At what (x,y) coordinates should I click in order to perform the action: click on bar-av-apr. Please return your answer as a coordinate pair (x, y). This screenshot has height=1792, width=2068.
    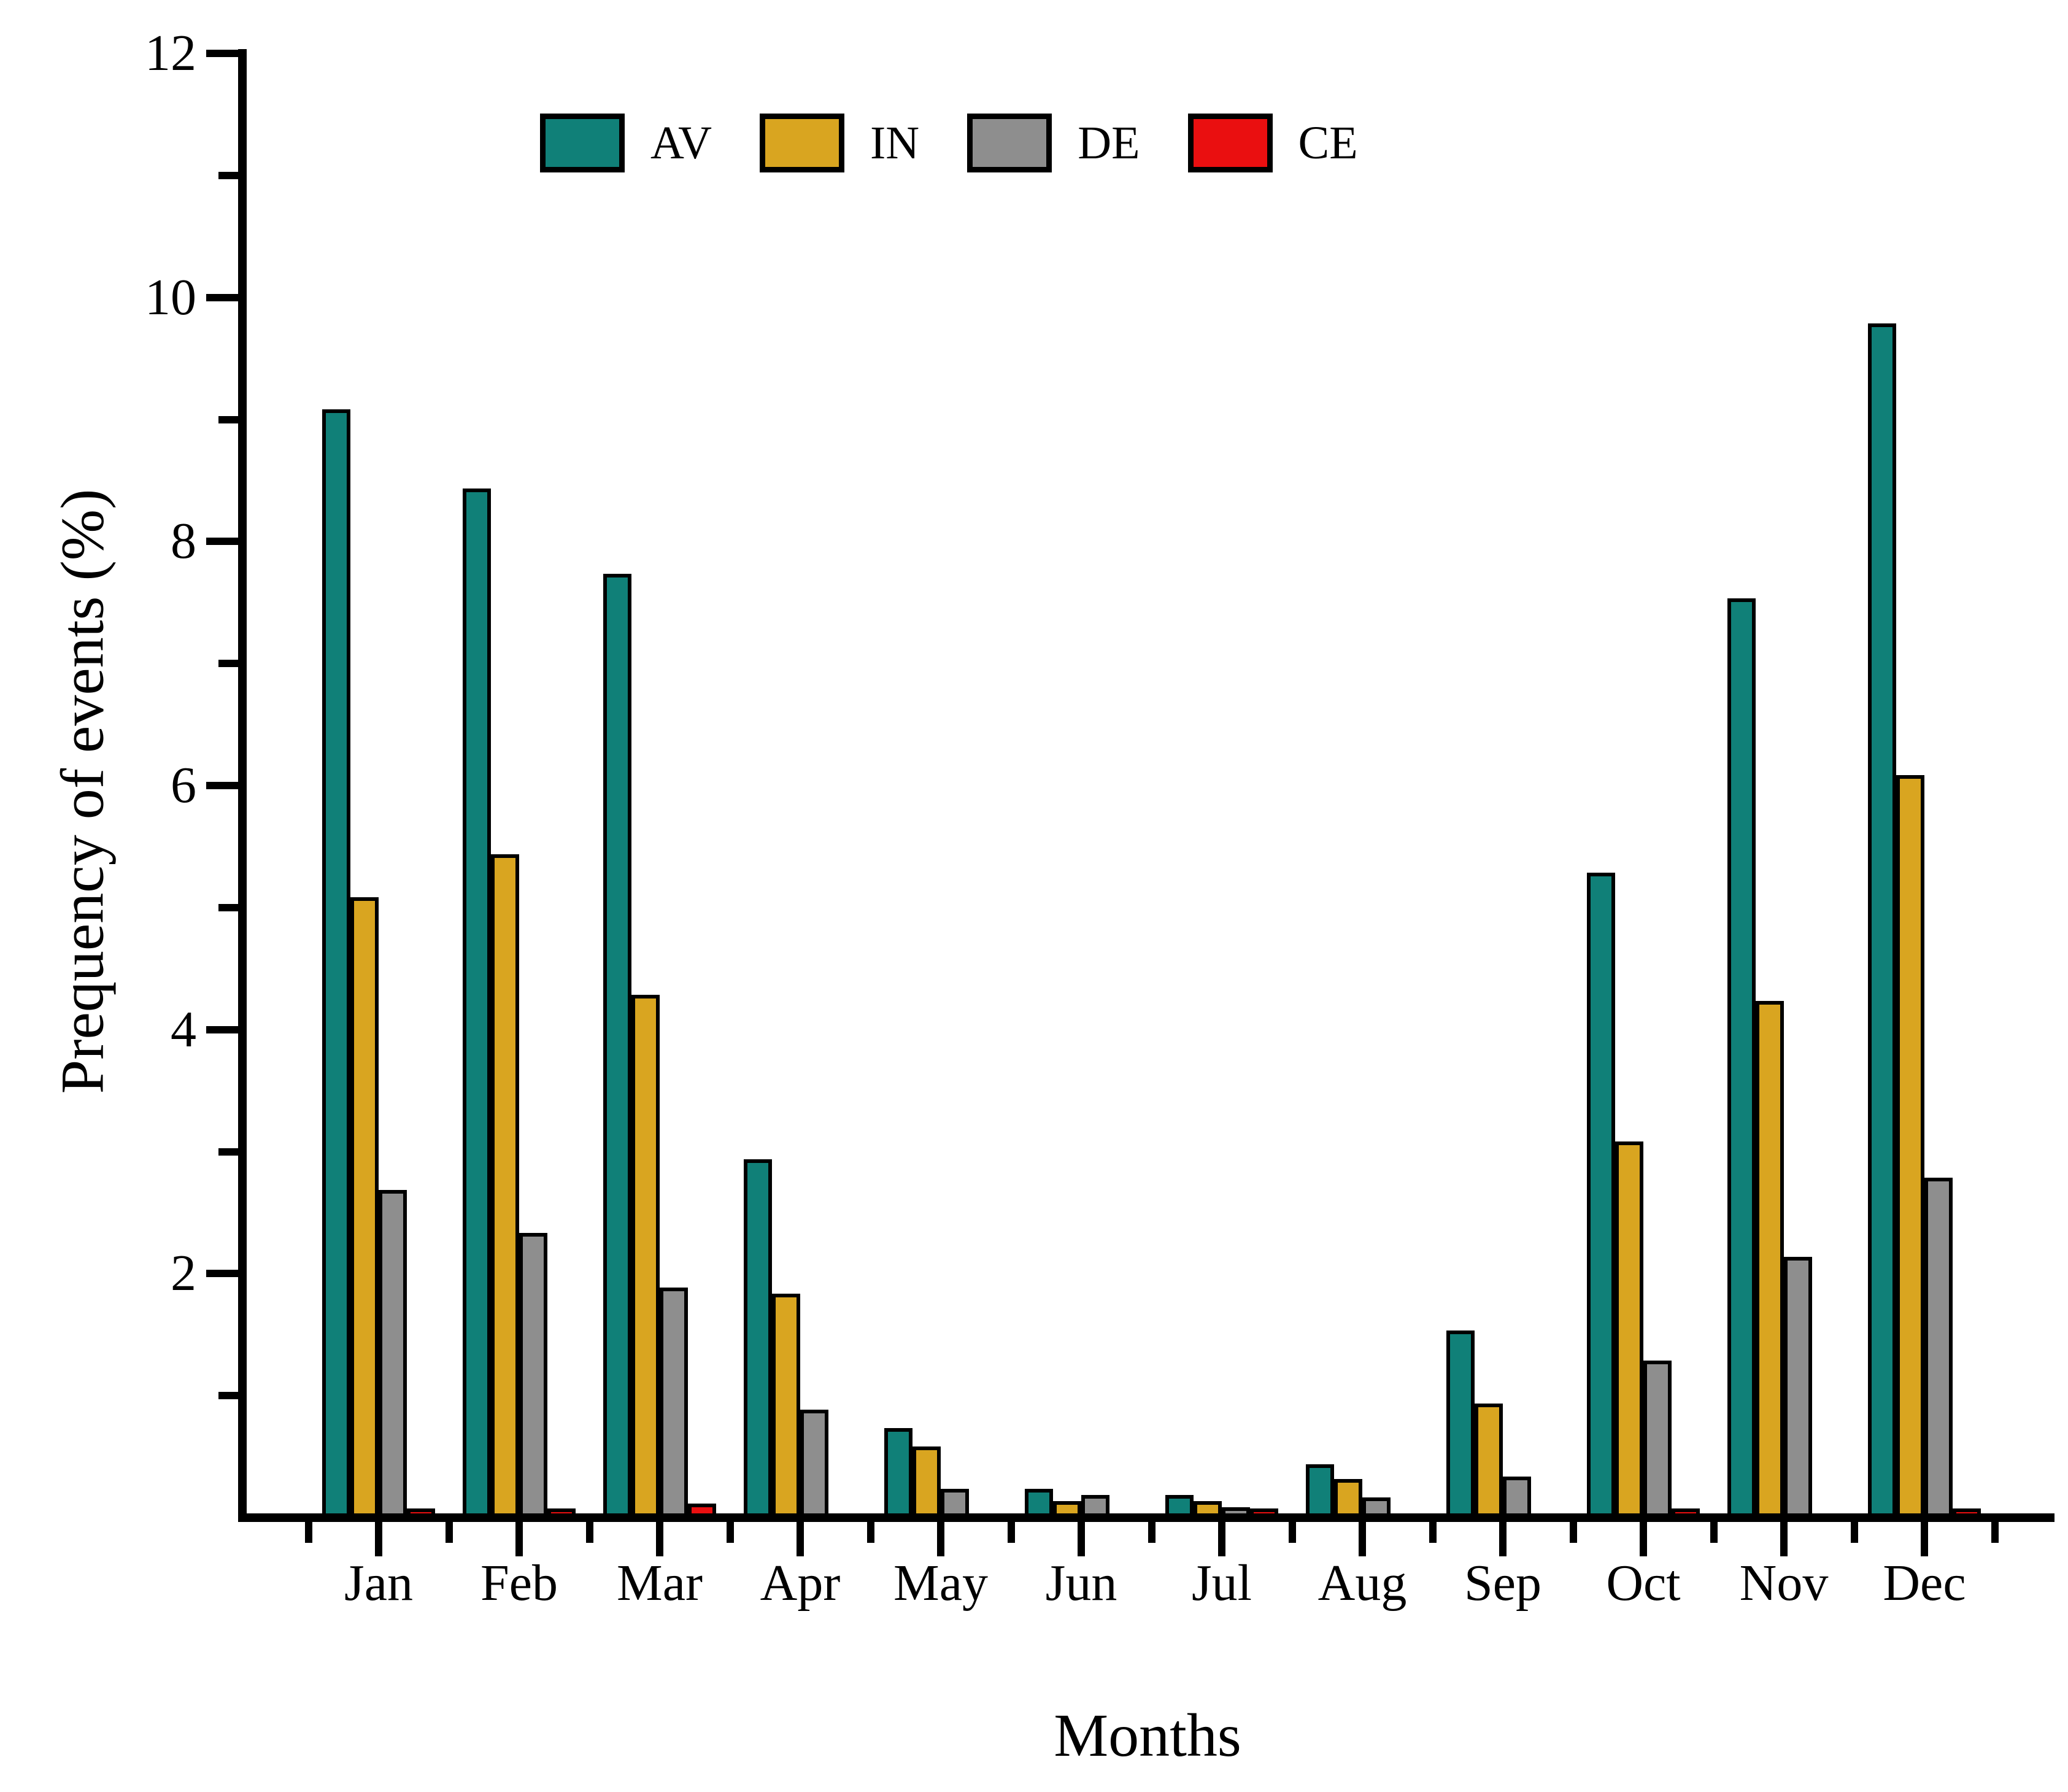
    Looking at the image, I should click on (758, 1336).